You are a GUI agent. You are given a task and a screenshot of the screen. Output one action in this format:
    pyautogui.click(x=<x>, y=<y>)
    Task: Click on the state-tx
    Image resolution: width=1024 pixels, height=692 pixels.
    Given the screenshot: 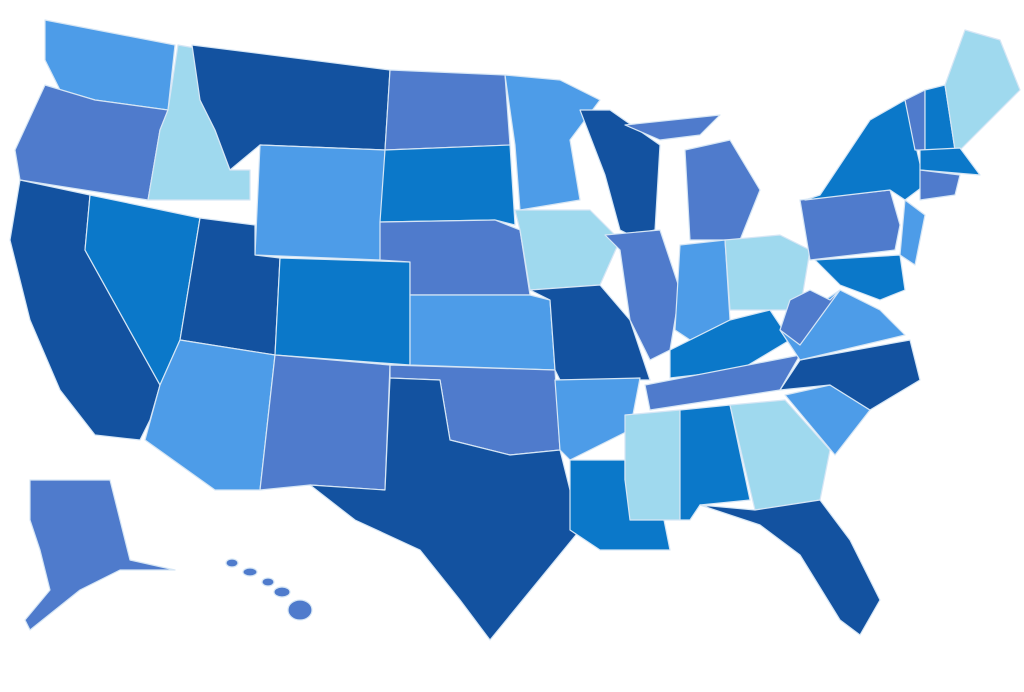 What is the action you would take?
    pyautogui.click(x=445, y=509)
    